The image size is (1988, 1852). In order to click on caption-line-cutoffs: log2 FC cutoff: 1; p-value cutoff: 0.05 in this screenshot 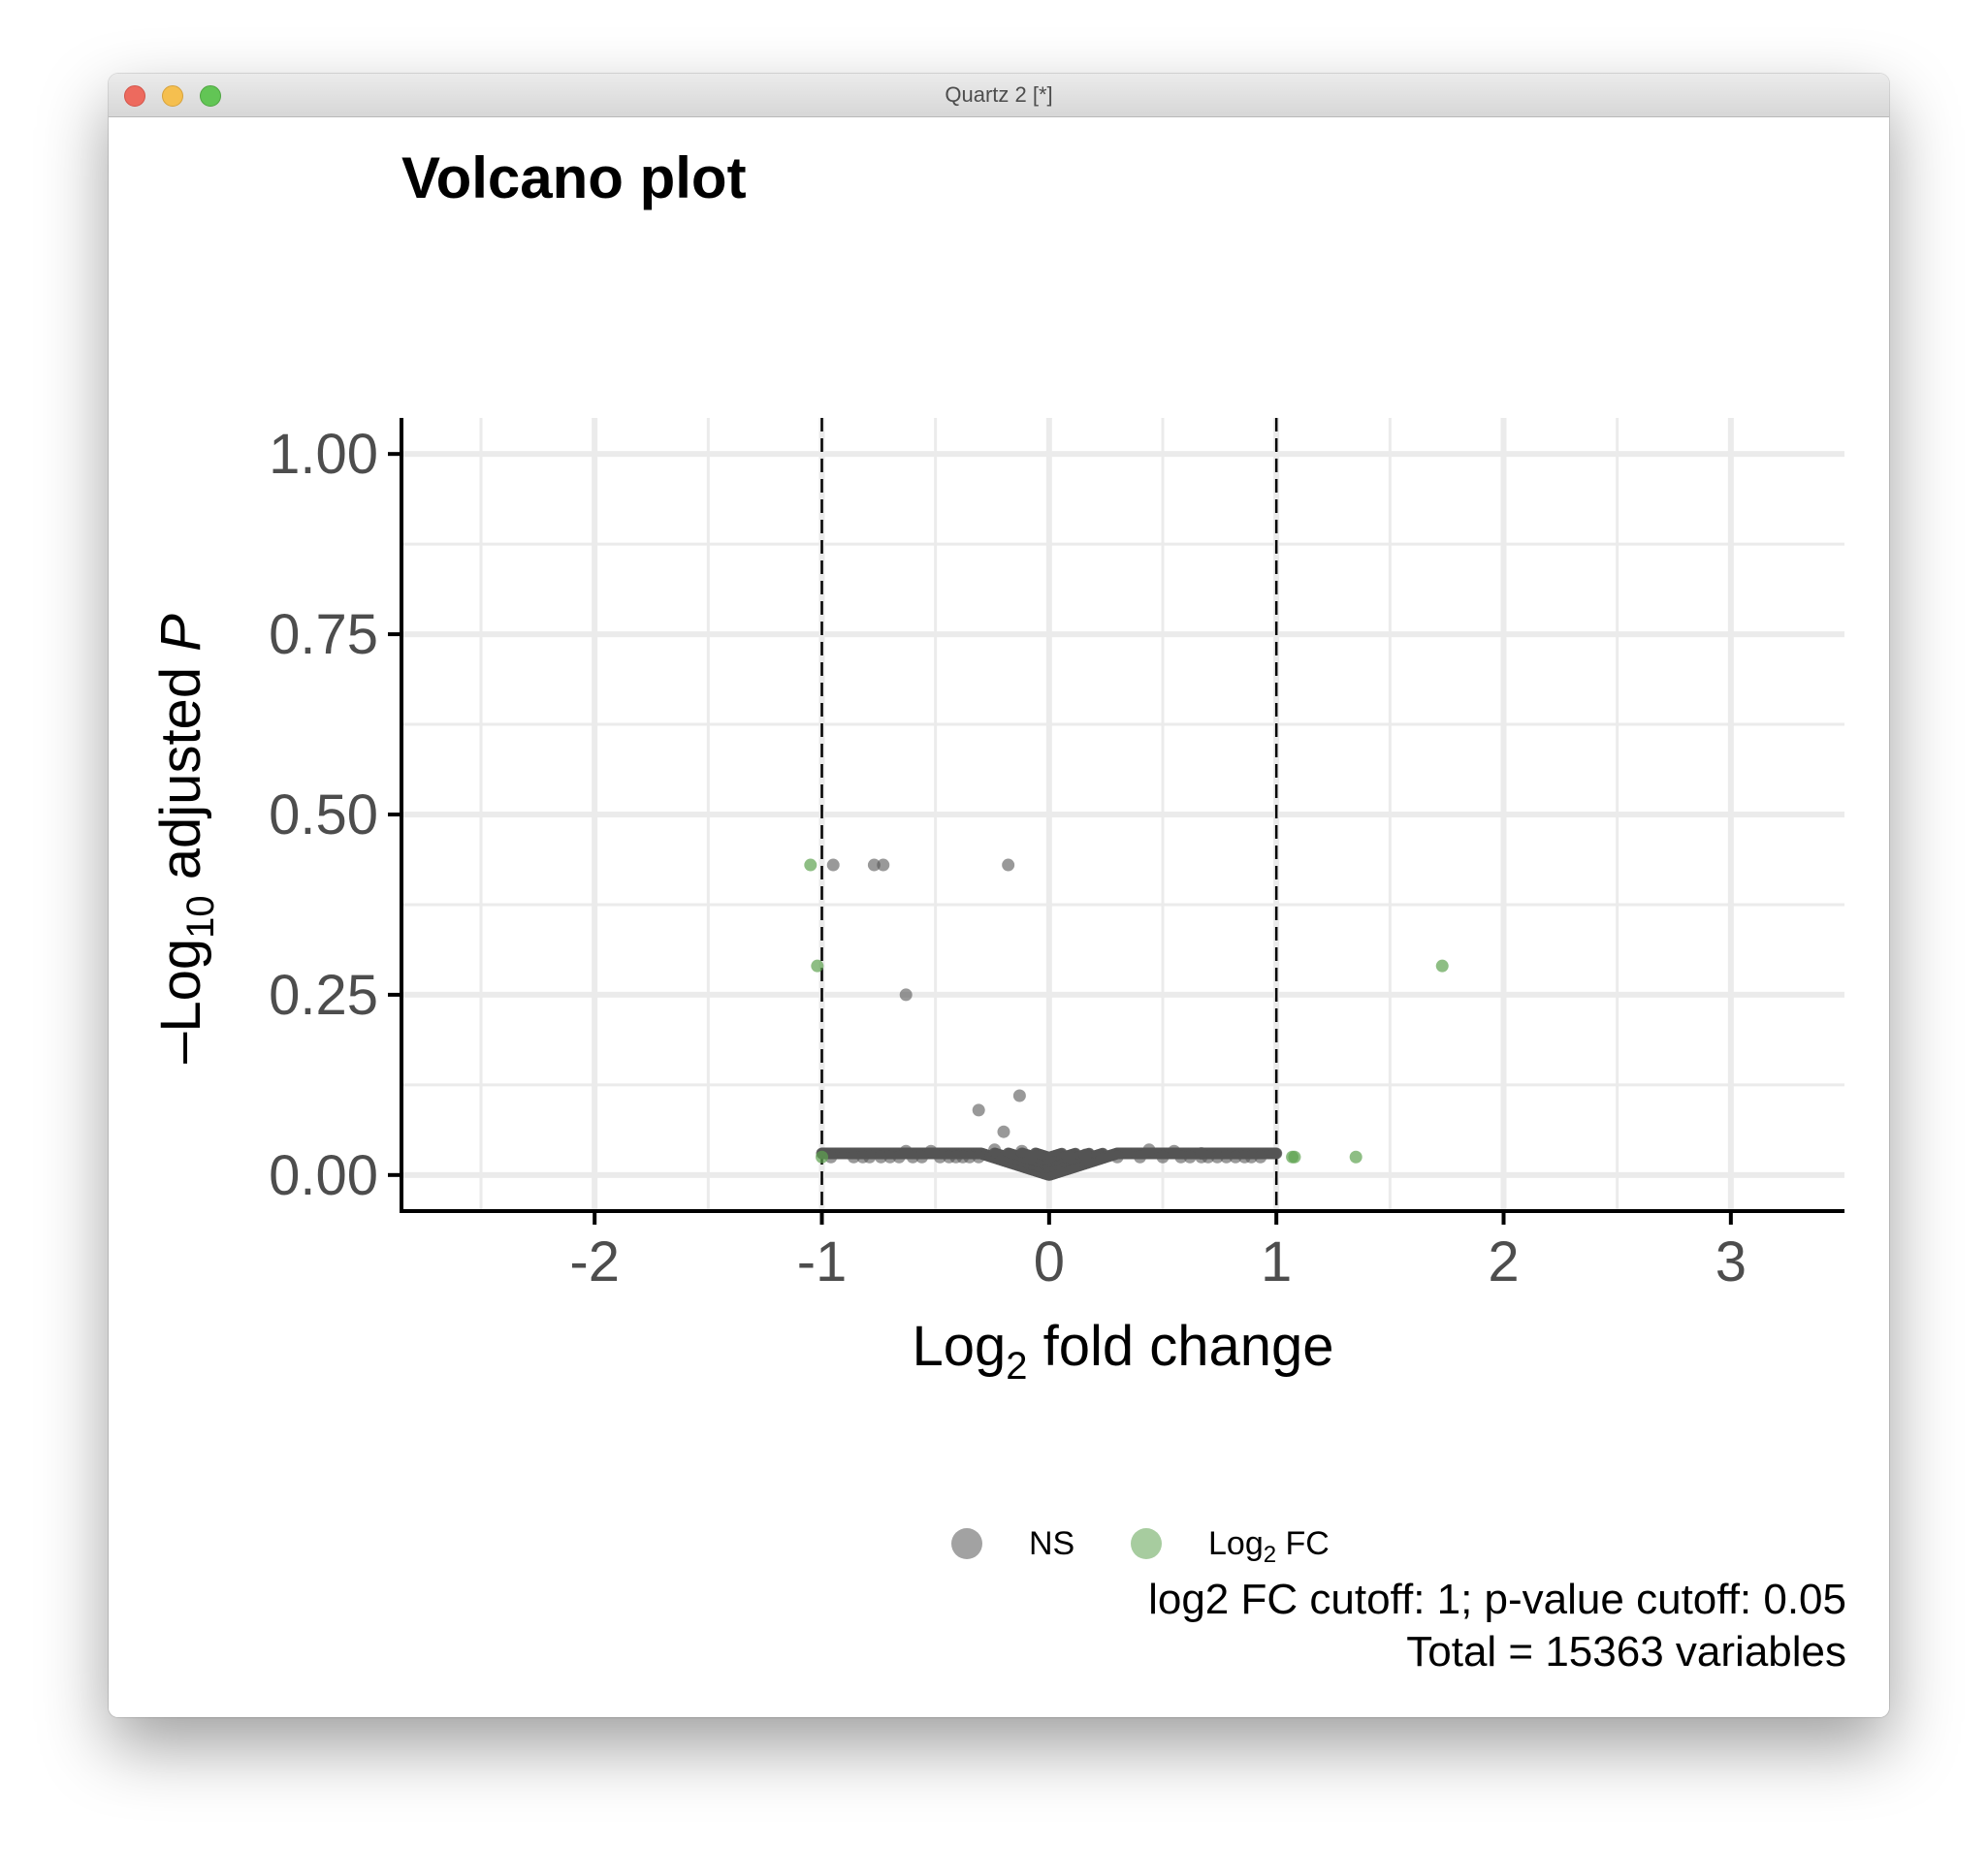, I will do `click(1497, 1599)`.